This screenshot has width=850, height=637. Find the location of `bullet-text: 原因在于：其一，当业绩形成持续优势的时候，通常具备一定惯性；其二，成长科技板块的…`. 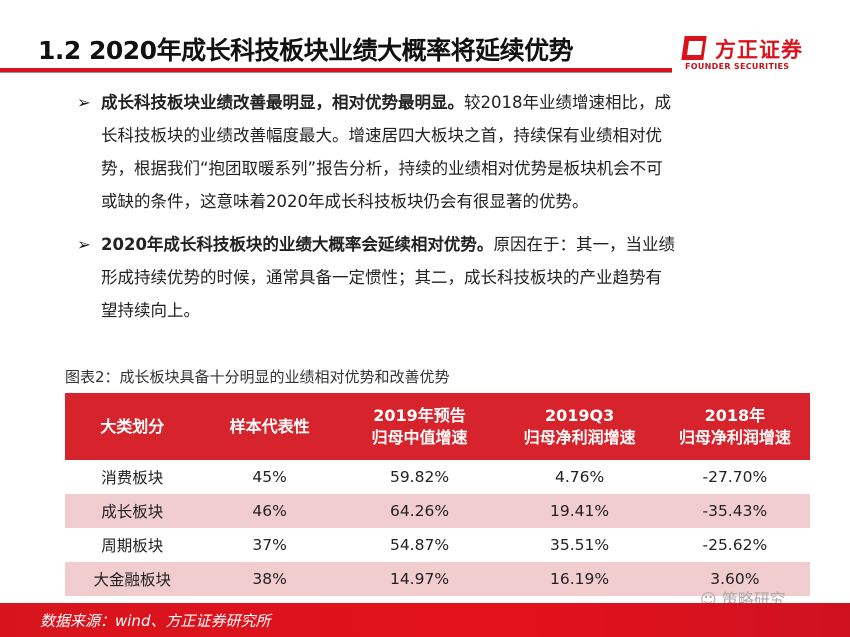

bullet-text: 原因在于：其一，当业绩形成持续优势的时候，通常具备一定惯性；其二，成长科技板块的… is located at coordinates (388, 277).